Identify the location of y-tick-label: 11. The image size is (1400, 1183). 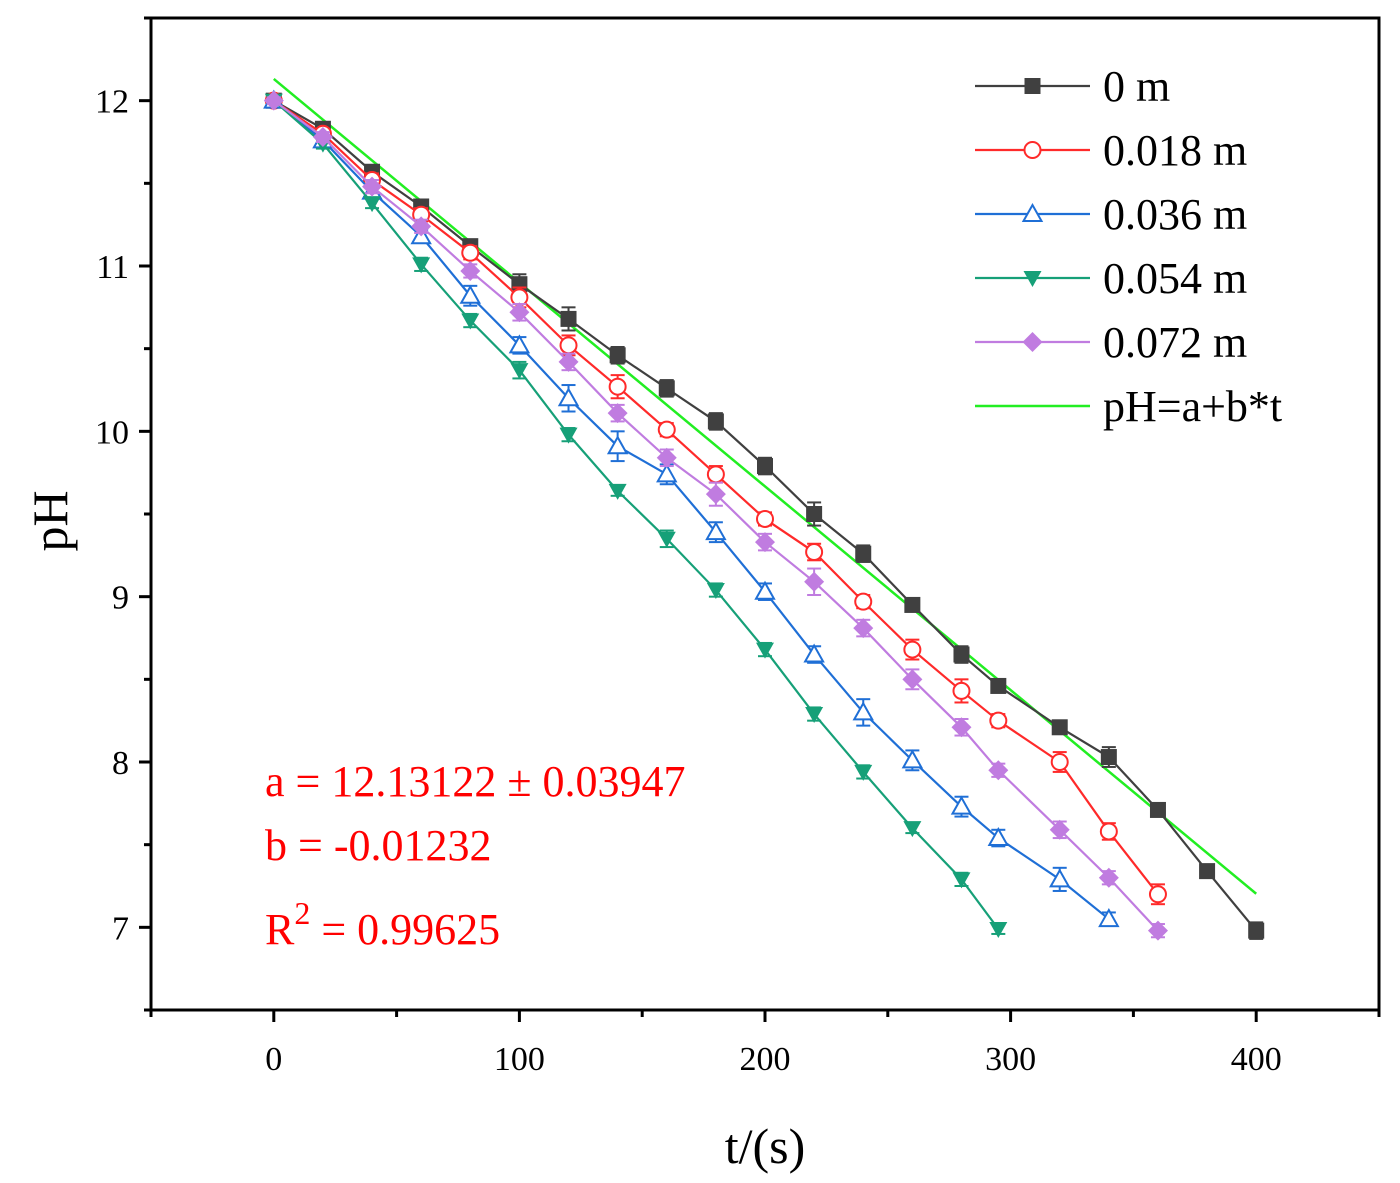
(112, 267).